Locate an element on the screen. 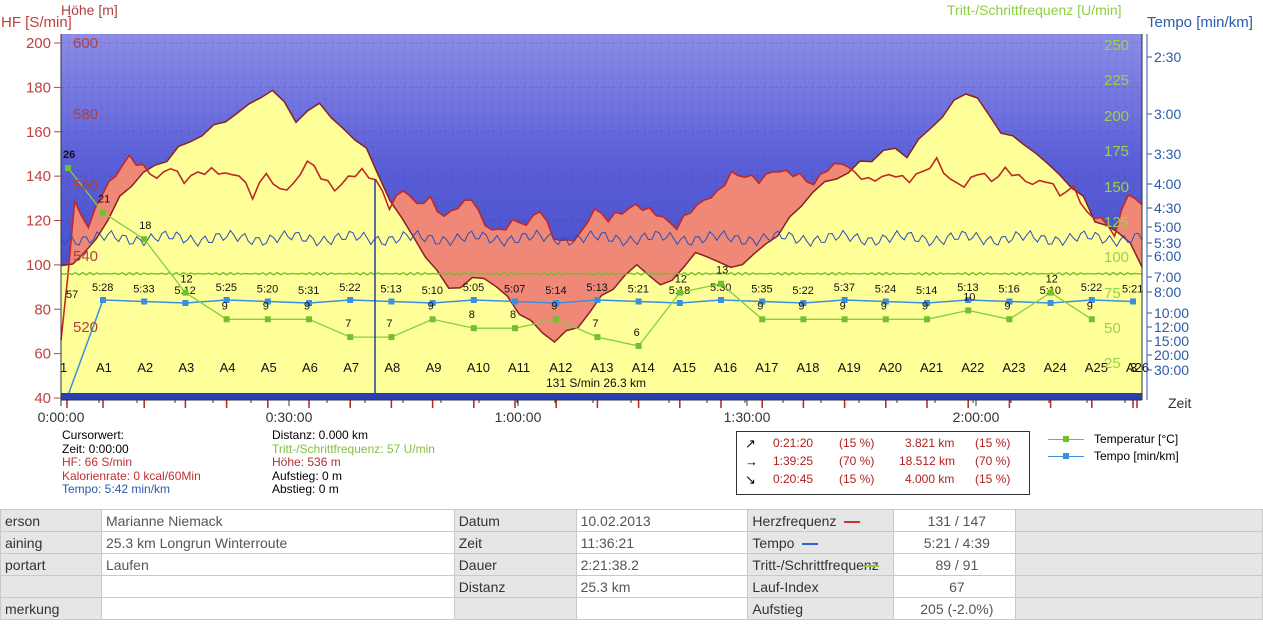 The width and height of the screenshot is (1263, 624). time-tick-label: 2:00:00 is located at coordinates (976, 417).